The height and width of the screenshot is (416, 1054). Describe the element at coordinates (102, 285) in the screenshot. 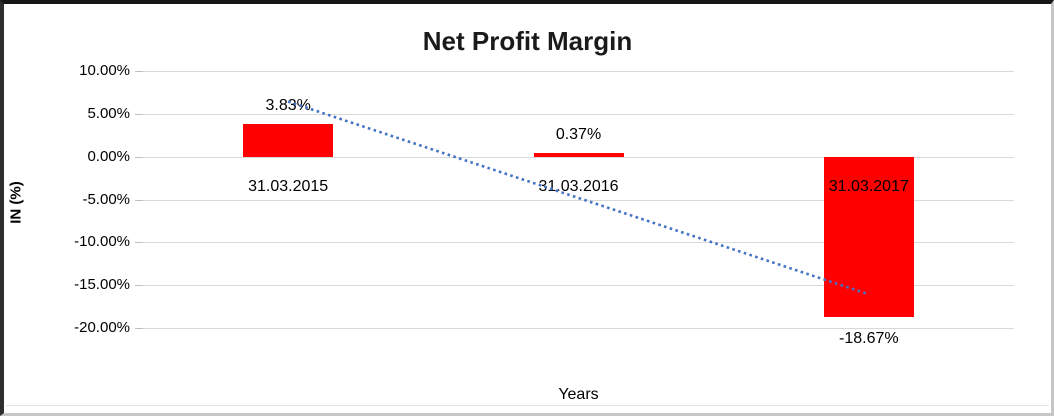

I see `y-tick-label: -15.00%` at that location.